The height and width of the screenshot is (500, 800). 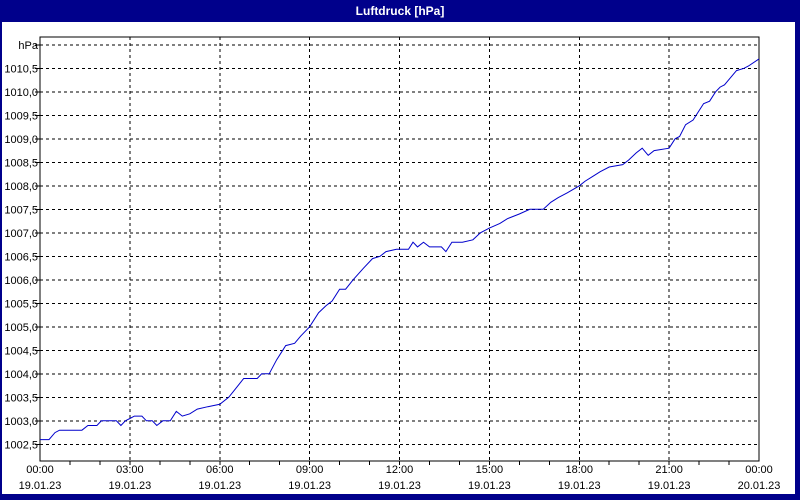 I want to click on window-title-bar: Luftdruck [hPa], so click(x=400, y=11).